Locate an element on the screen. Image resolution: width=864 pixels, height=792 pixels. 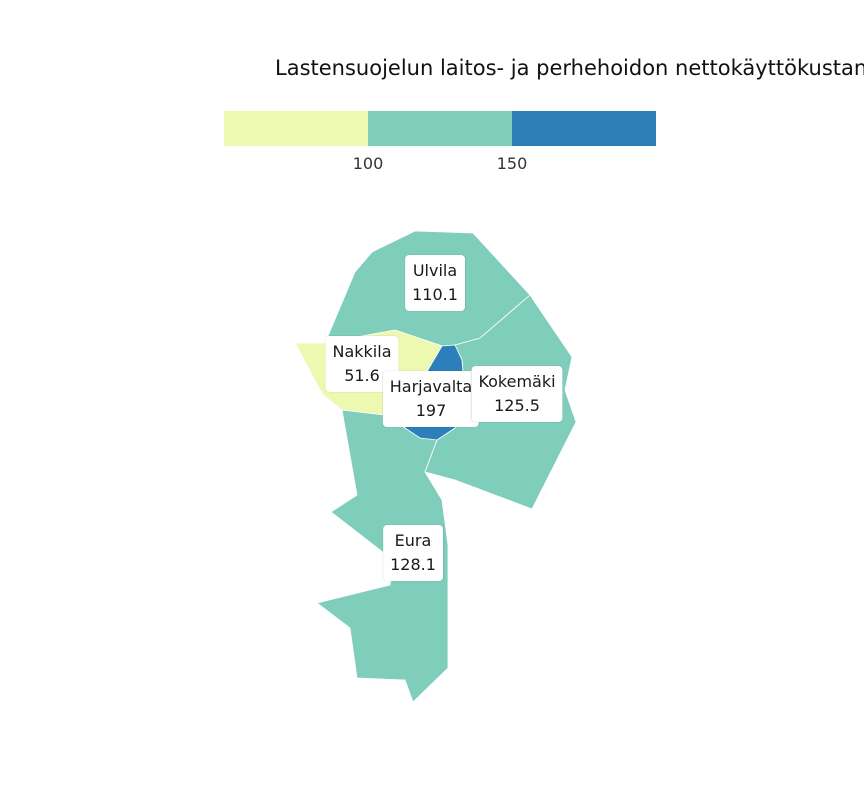
color-legend is located at coordinates (440, 128).